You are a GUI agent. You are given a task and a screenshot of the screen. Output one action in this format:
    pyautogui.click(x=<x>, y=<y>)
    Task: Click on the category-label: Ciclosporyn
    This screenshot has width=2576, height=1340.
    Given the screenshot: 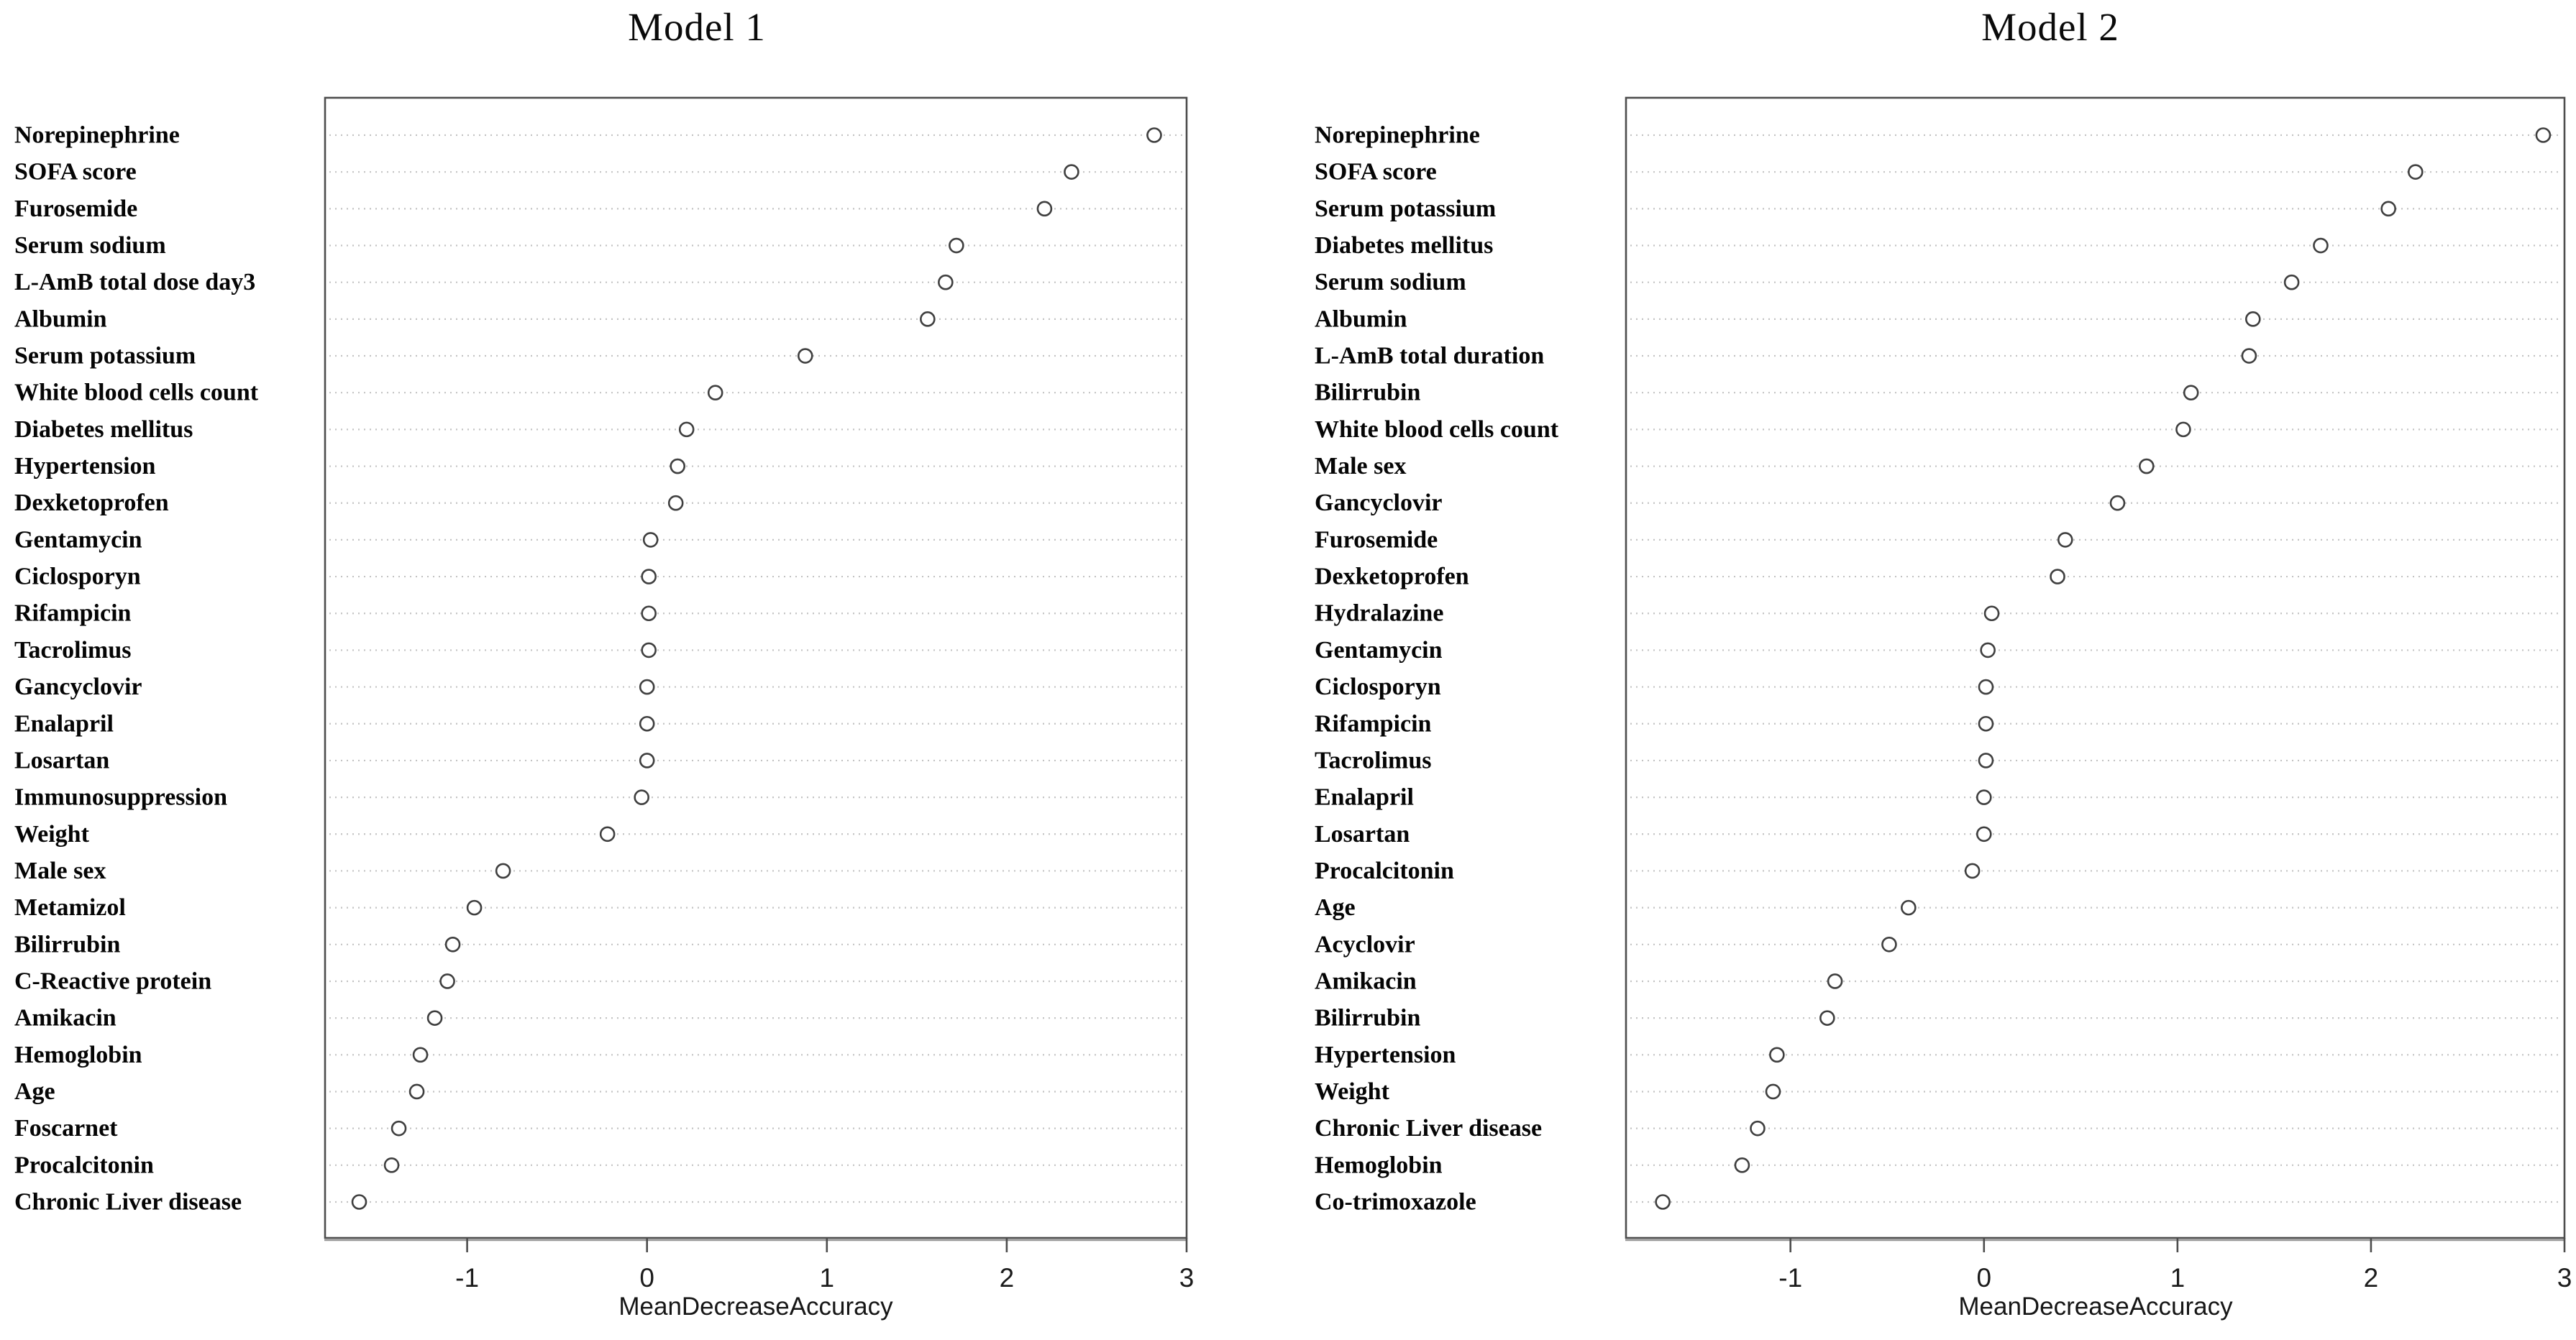 What is the action you would take?
    pyautogui.click(x=1378, y=687)
    